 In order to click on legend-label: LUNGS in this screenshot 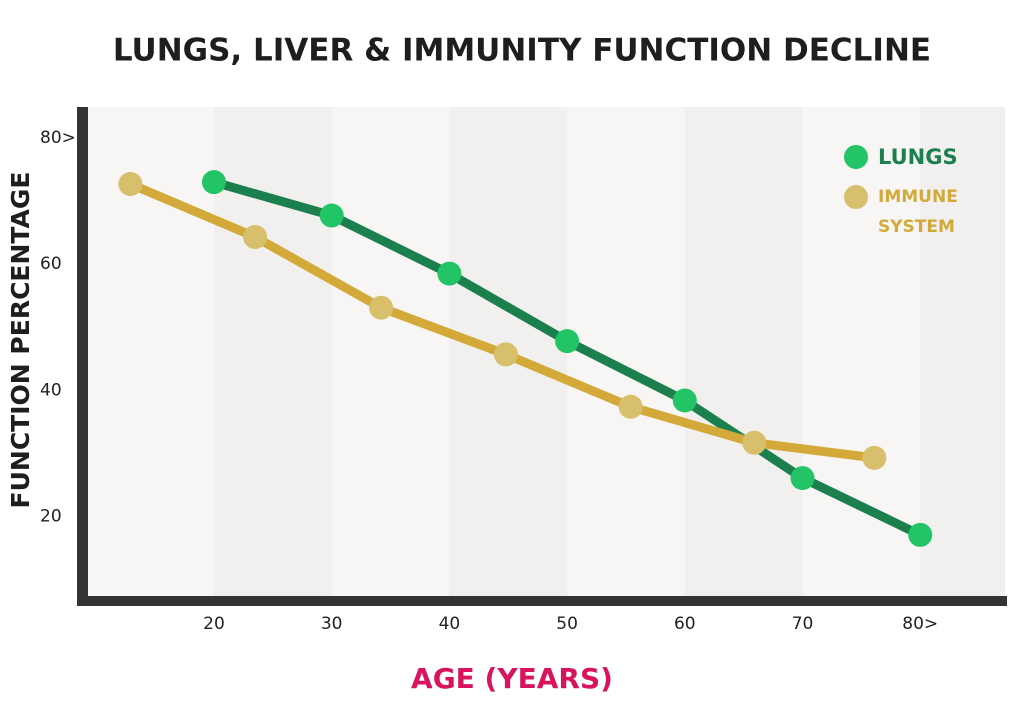, I will do `click(918, 157)`.